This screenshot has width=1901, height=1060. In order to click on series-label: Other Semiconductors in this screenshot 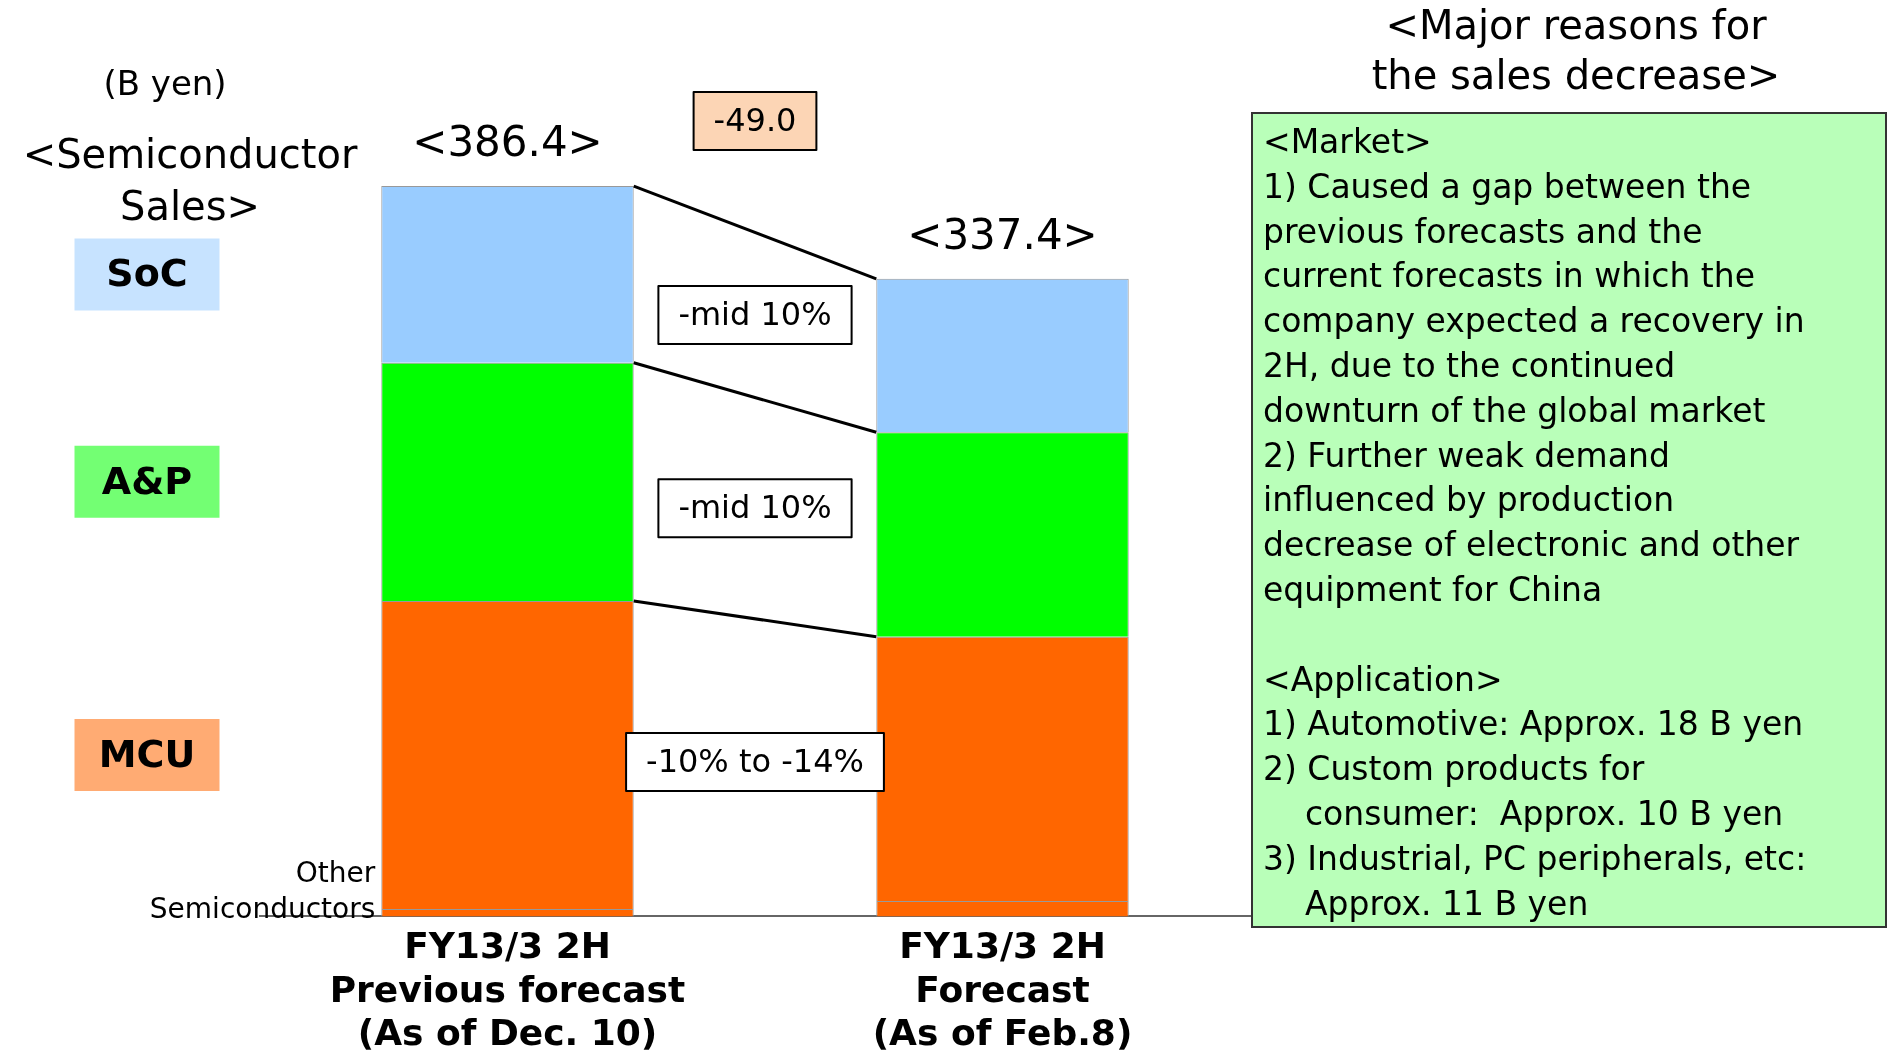, I will do `click(262, 891)`.